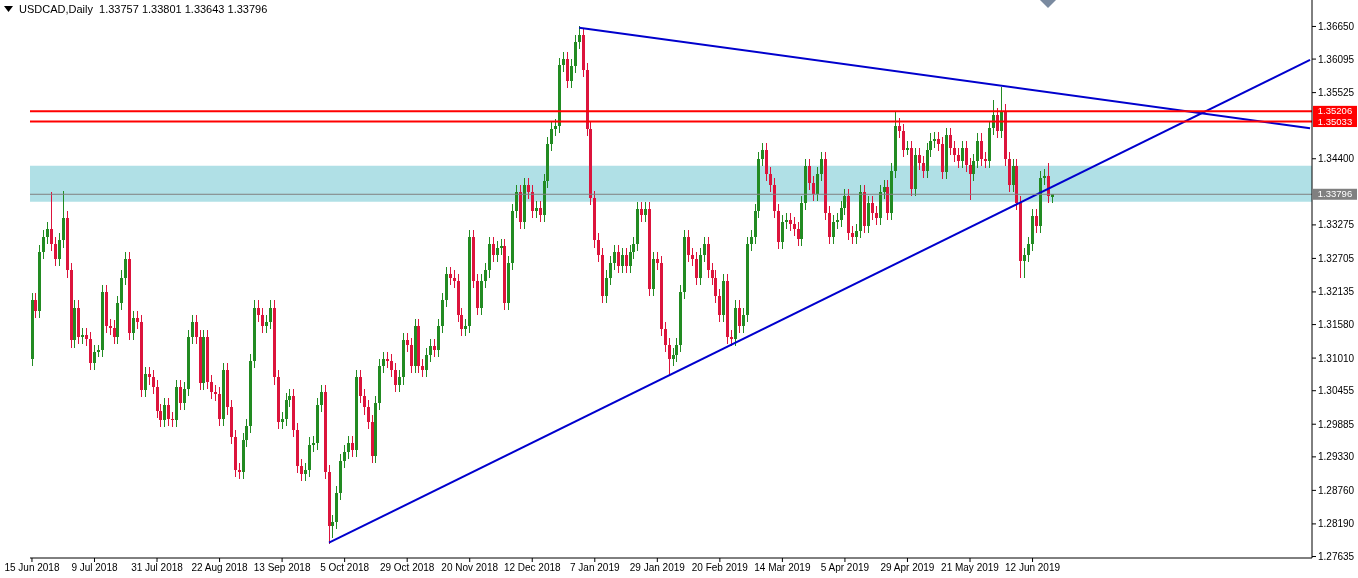 Image resolution: width=1358 pixels, height=578 pixels. Describe the element at coordinates (1336, 557) in the screenshot. I see `y-tick-label: 1.27635` at that location.